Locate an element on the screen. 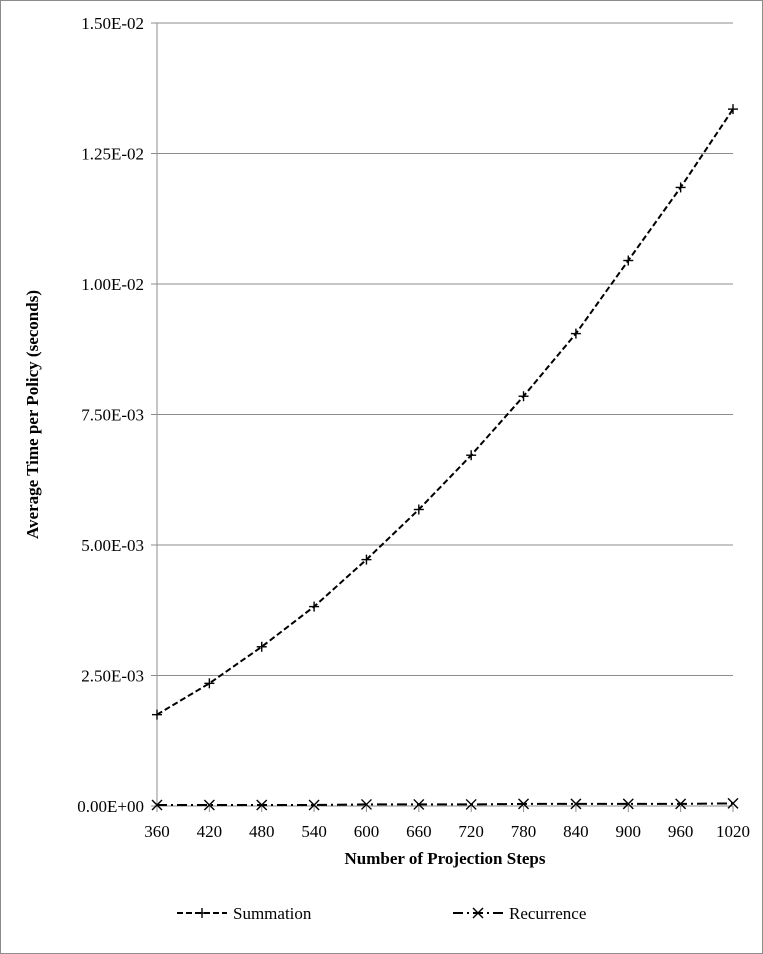 The height and width of the screenshot is (954, 763). y-tick-label: 1.00E-02 is located at coordinates (112, 284).